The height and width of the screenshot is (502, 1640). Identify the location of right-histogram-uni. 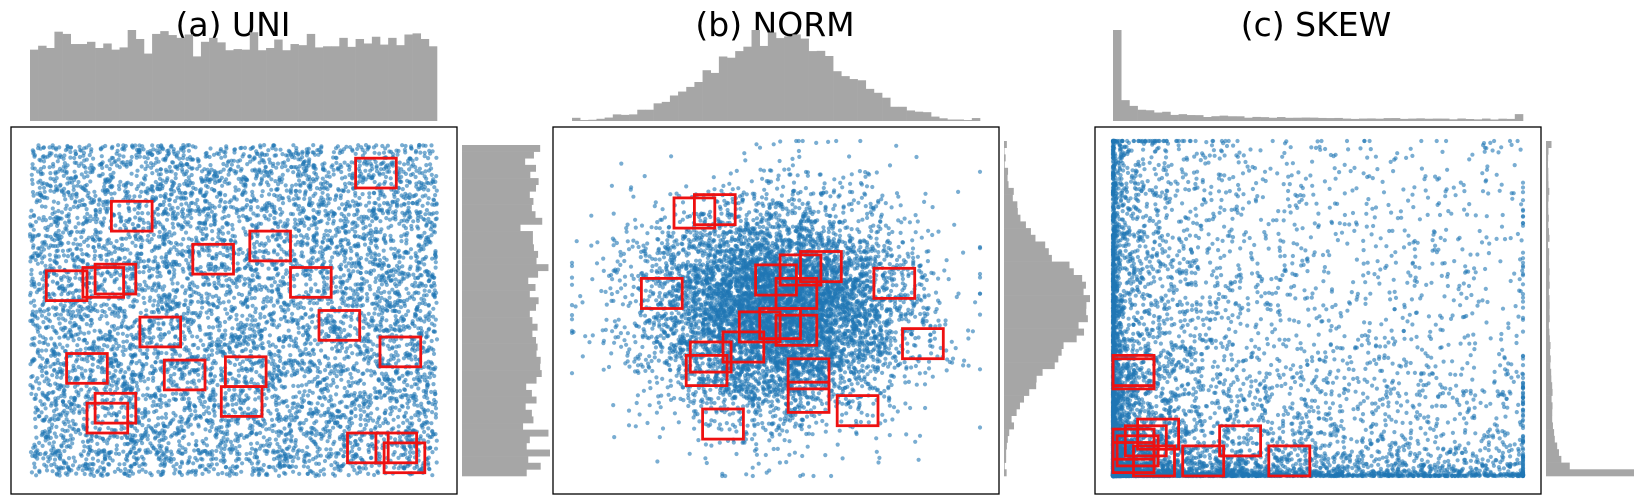
(506, 310).